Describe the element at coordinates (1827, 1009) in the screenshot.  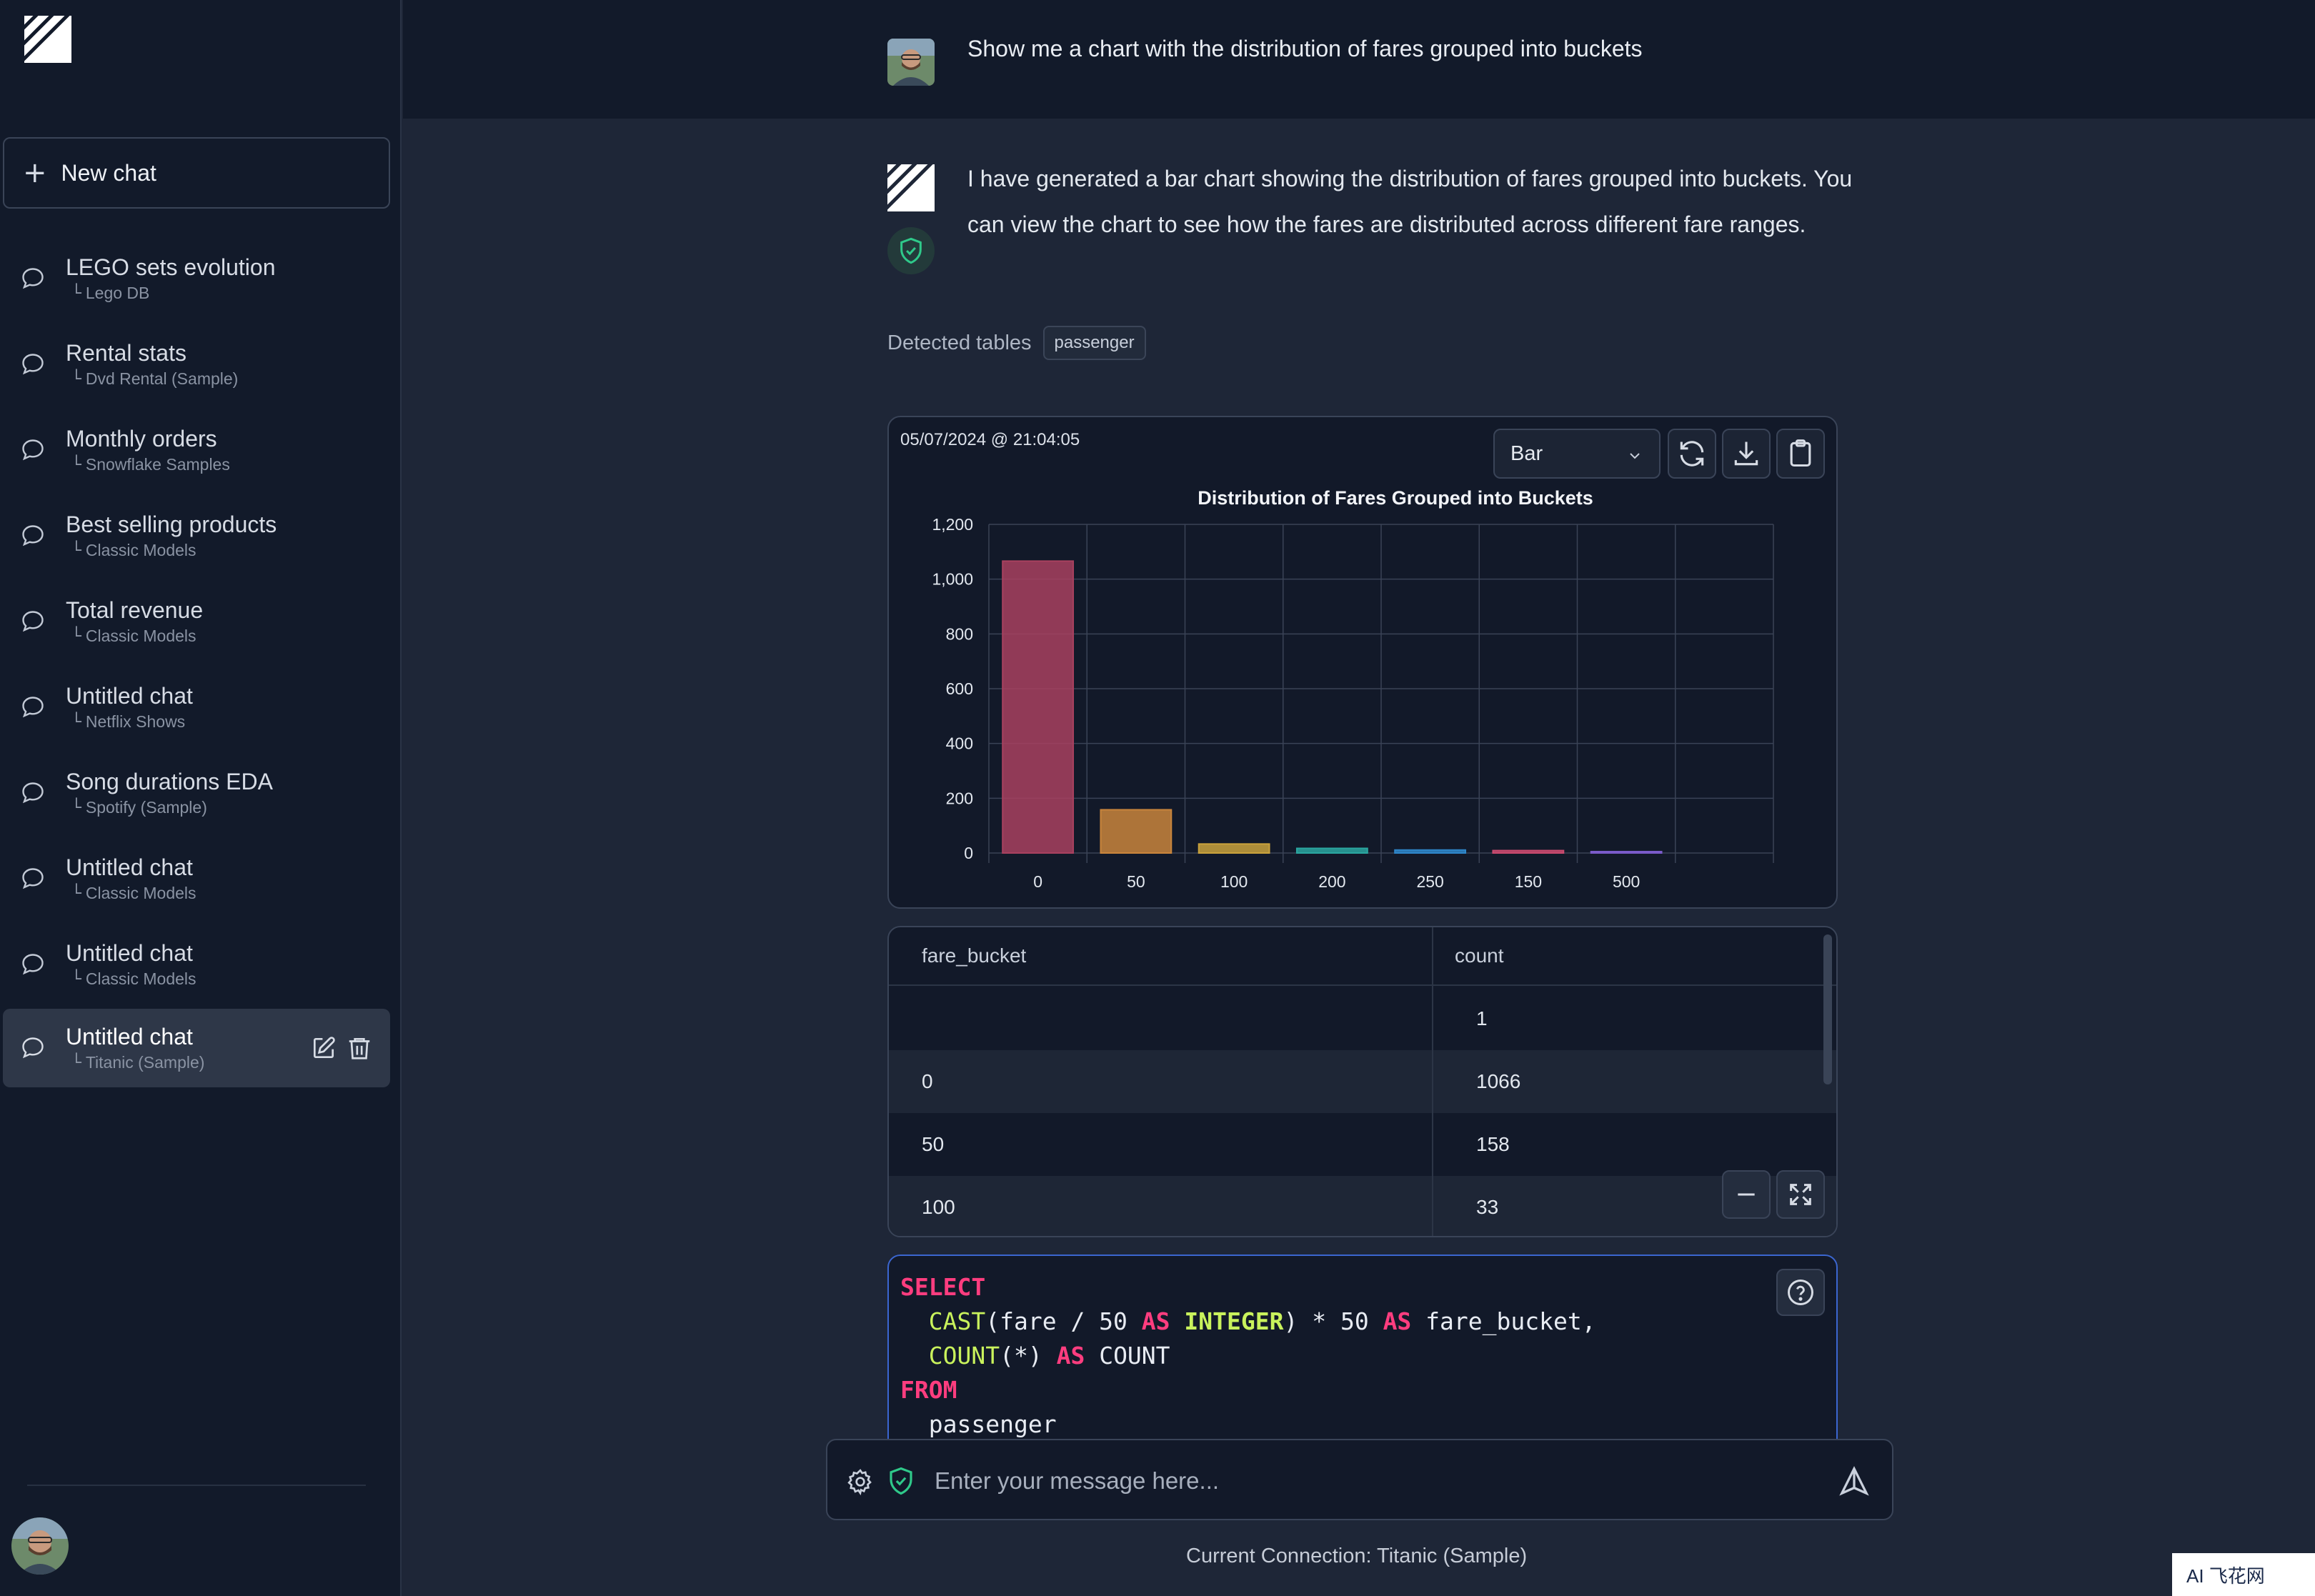
I see `table-scrollbar` at that location.